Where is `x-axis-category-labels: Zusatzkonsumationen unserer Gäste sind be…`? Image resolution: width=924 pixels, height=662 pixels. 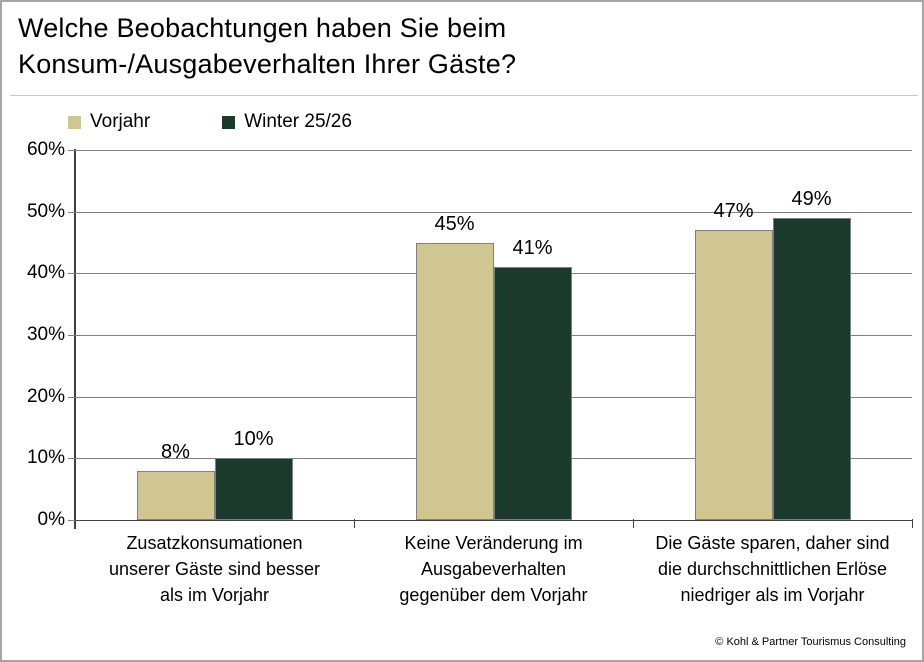 x-axis-category-labels: Zusatzkonsumationen unserer Gäste sind be… is located at coordinates (493, 573).